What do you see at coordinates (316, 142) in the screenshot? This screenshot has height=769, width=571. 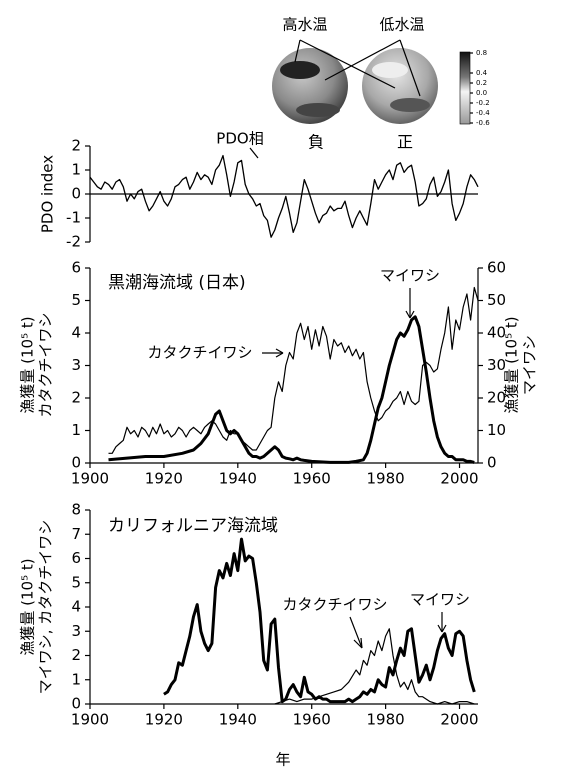 I see `negative-label: 負` at bounding box center [316, 142].